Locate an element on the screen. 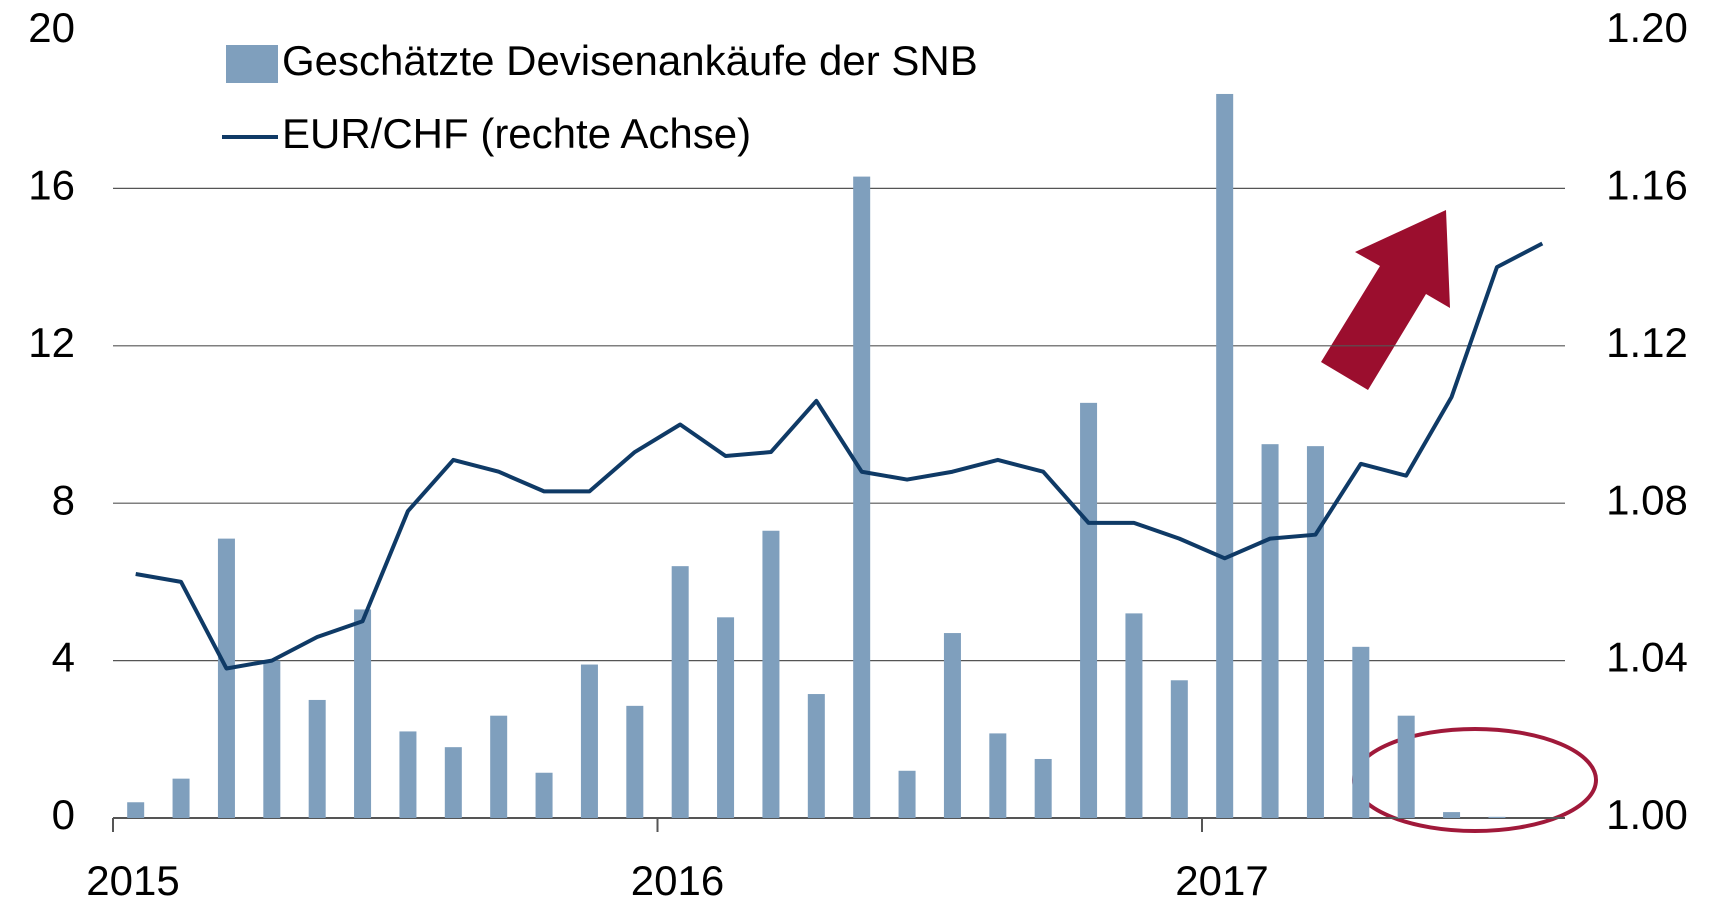 The image size is (1725, 905). x-tick-label: 2016 is located at coordinates (677, 880).